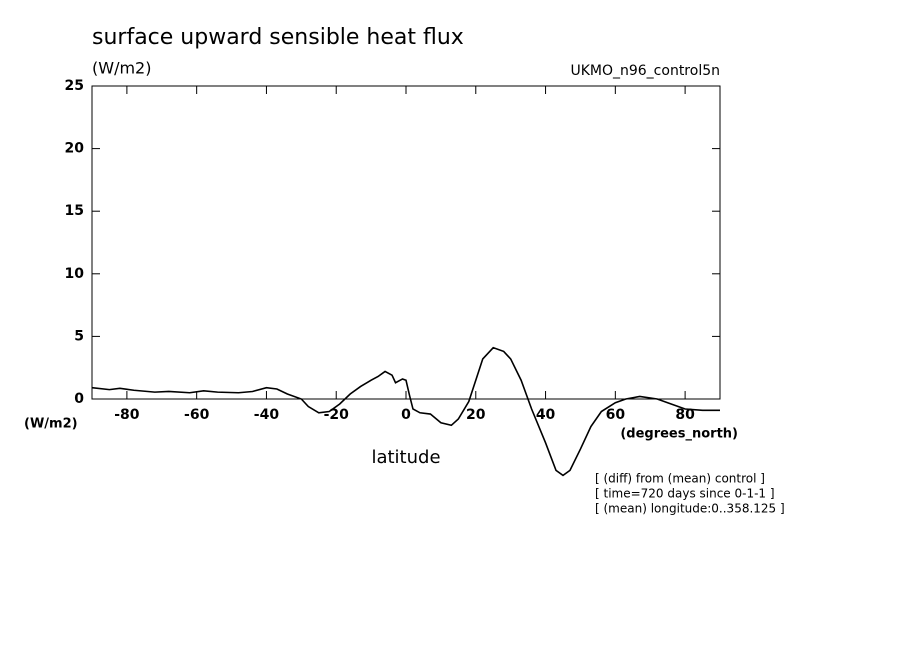 This screenshot has height=654, width=904. What do you see at coordinates (405, 457) in the screenshot?
I see `x-axis-label: latitude` at bounding box center [405, 457].